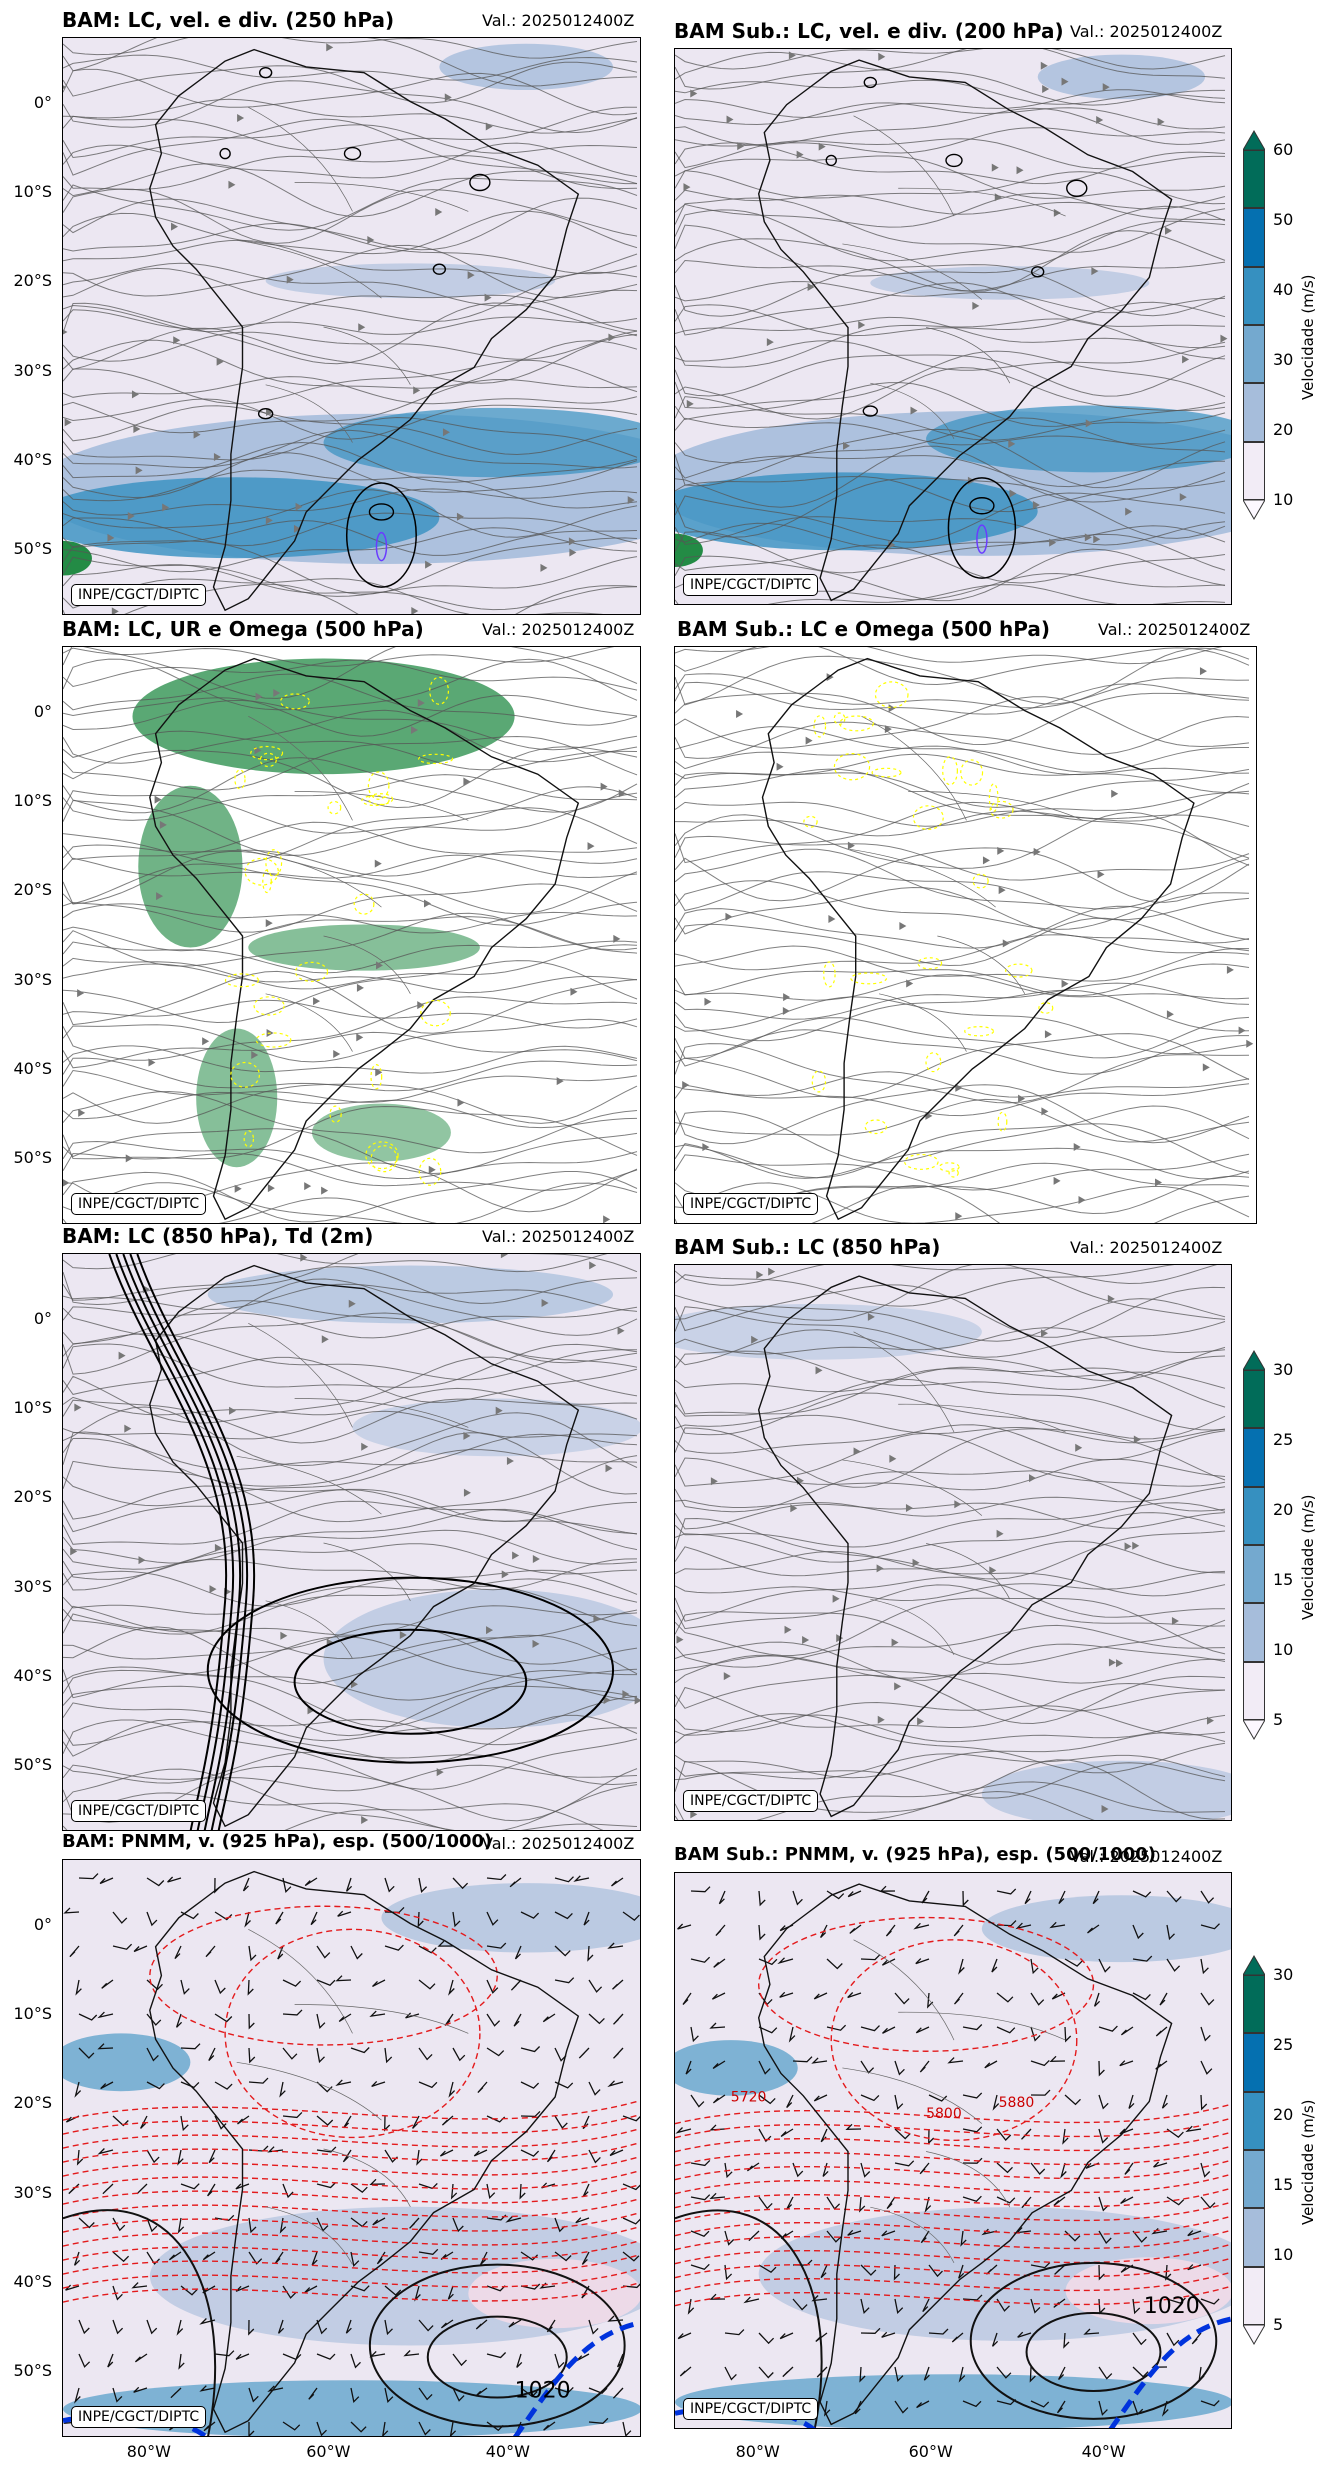 The image size is (1323, 2472). What do you see at coordinates (32, 1497) in the screenshot?
I see `lat-tick-label: 20°S` at bounding box center [32, 1497].